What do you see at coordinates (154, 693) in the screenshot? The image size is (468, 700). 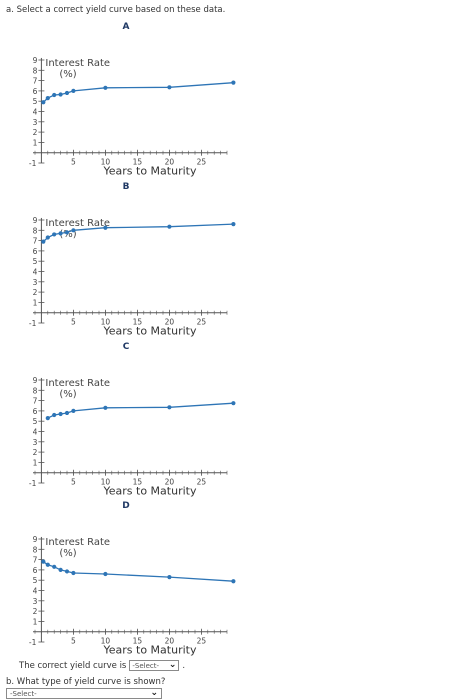 I see `chevron-down-icon: ⌄` at bounding box center [154, 693].